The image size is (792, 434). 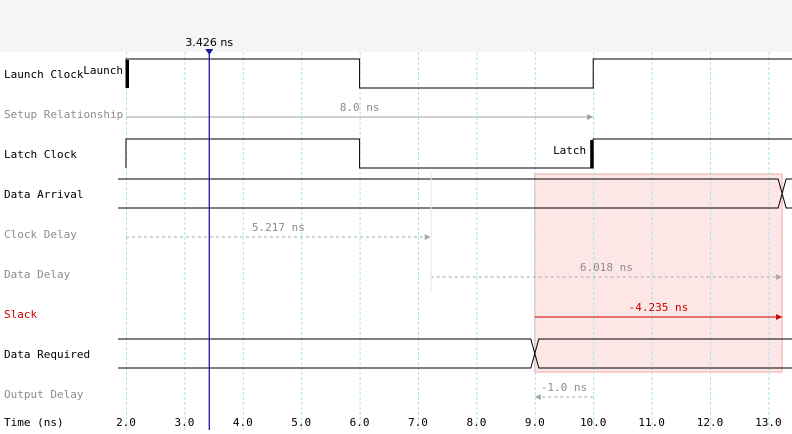 I want to click on row-label-data-required: Data Required, so click(x=47, y=354).